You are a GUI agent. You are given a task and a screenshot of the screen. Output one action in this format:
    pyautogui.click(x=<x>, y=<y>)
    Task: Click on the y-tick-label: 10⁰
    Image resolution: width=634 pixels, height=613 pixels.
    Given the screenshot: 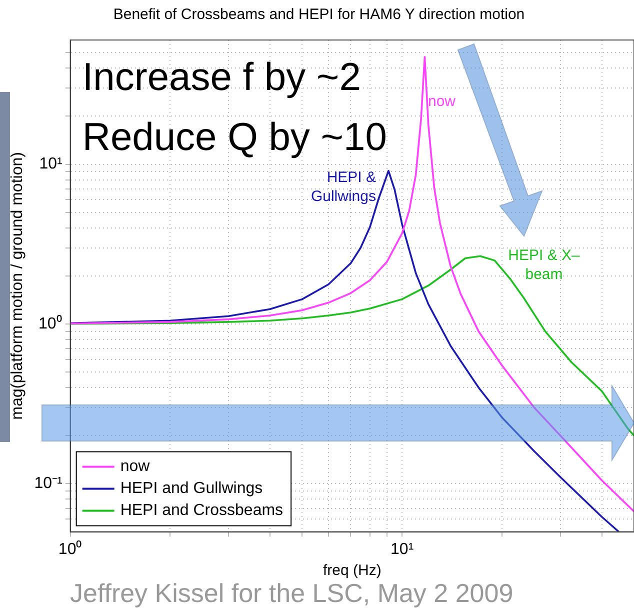 What is the action you would take?
    pyautogui.click(x=50, y=323)
    